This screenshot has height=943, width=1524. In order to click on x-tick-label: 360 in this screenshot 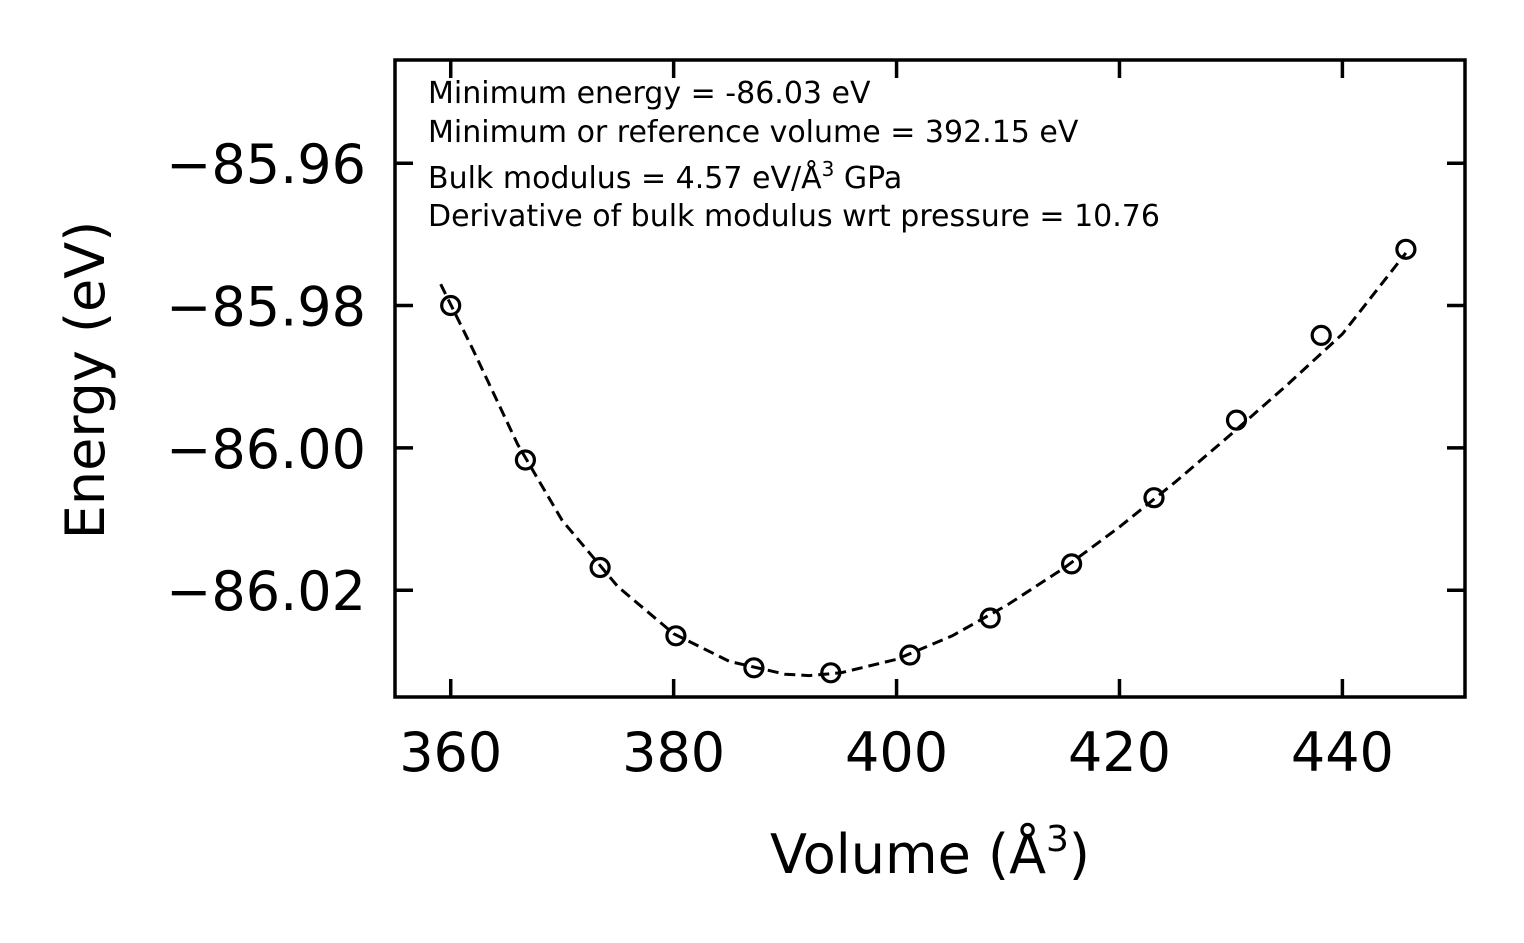, I will do `click(450, 752)`.